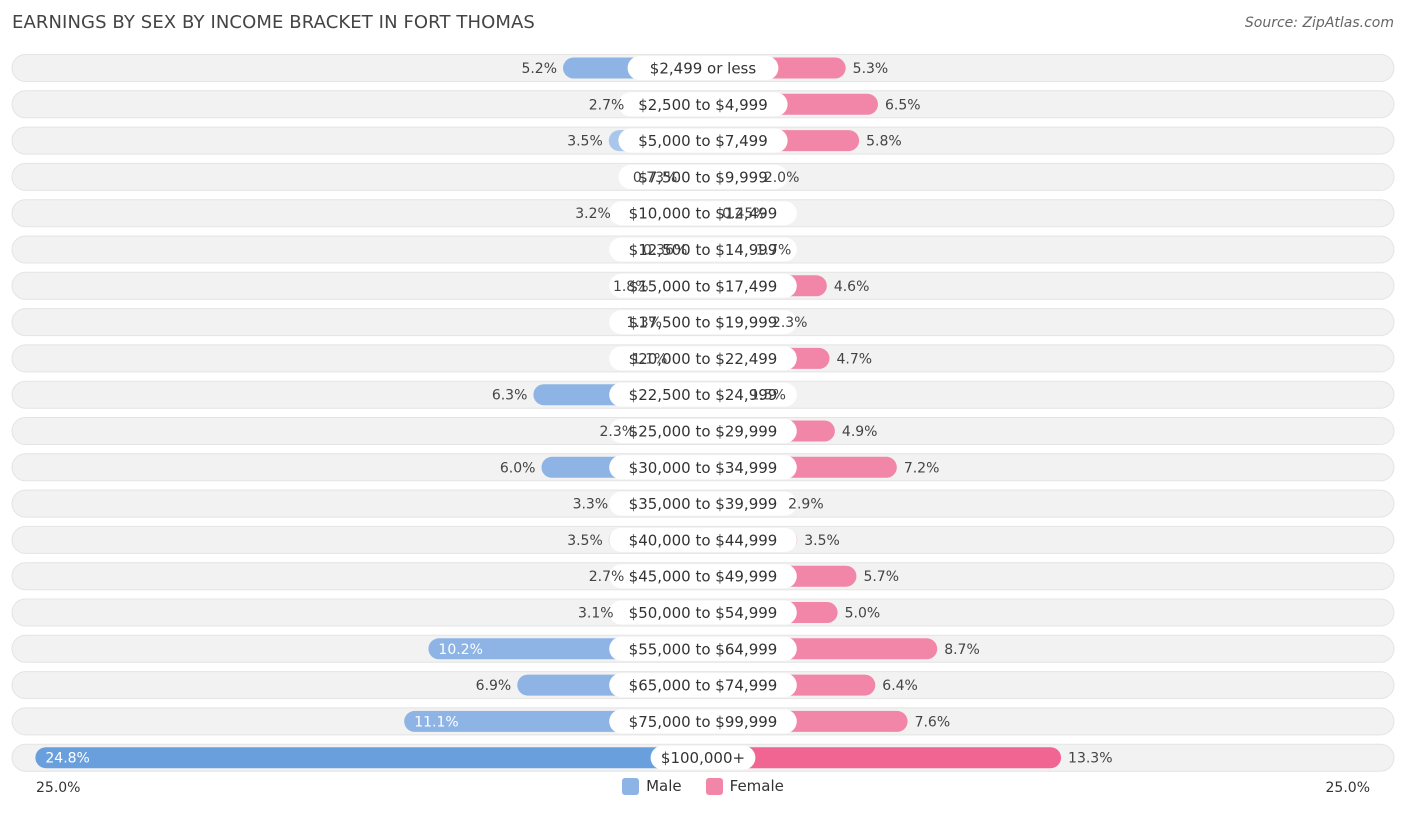  Describe the element at coordinates (703, 786) in the screenshot. I see `legend: Male Female` at that location.